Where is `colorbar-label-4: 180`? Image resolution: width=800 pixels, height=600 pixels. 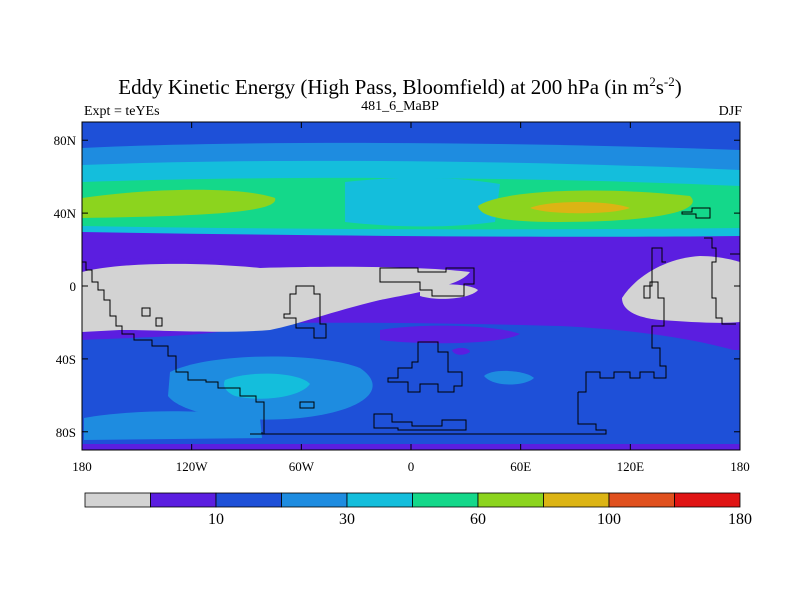 colorbar-label-4: 180 is located at coordinates (740, 519).